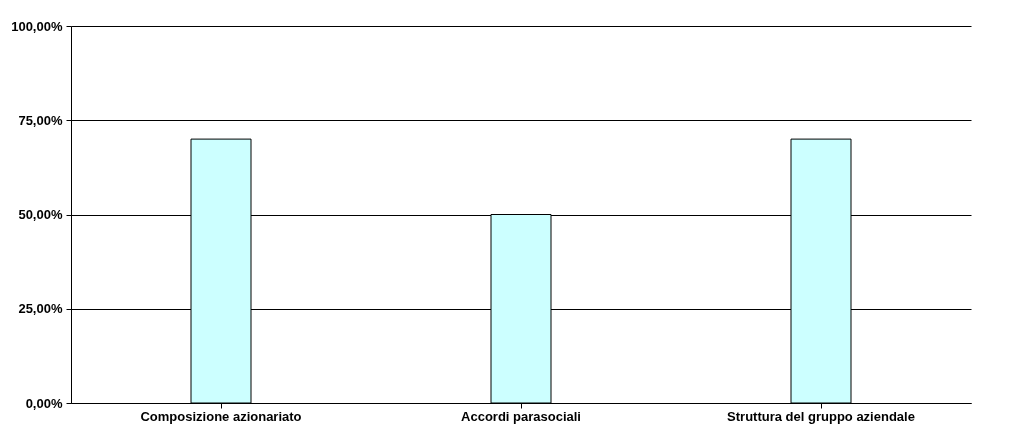 Image resolution: width=1014 pixels, height=434 pixels. What do you see at coordinates (44, 403) in the screenshot?
I see `y-tick-label: 0,00%` at bounding box center [44, 403].